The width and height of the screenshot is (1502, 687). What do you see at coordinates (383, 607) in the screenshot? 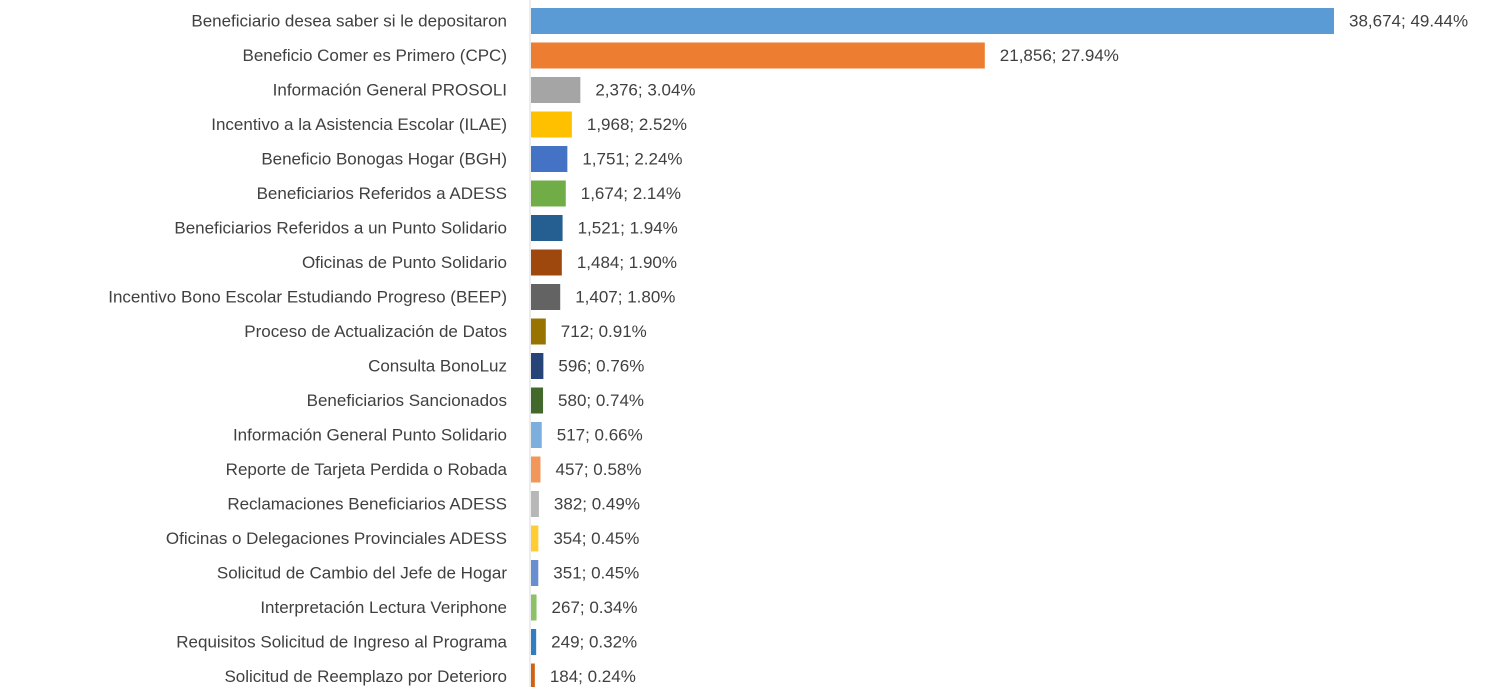
I see `category-label: Interpretación Lectura Veriphone` at bounding box center [383, 607].